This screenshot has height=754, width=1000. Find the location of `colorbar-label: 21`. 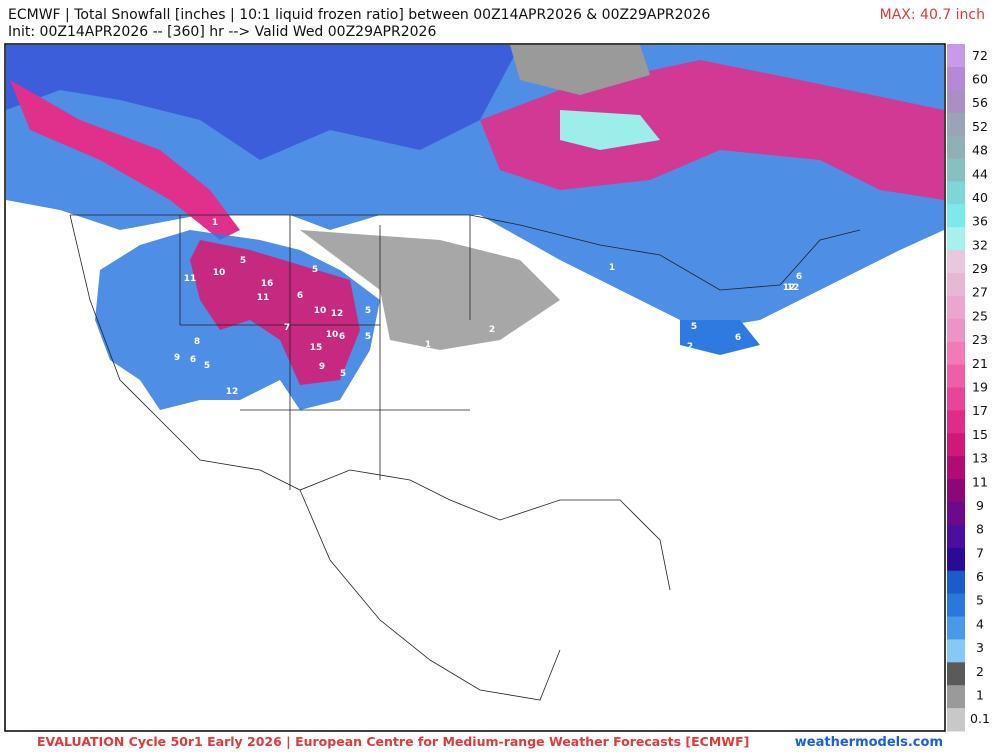

colorbar-label: 21 is located at coordinates (980, 363).